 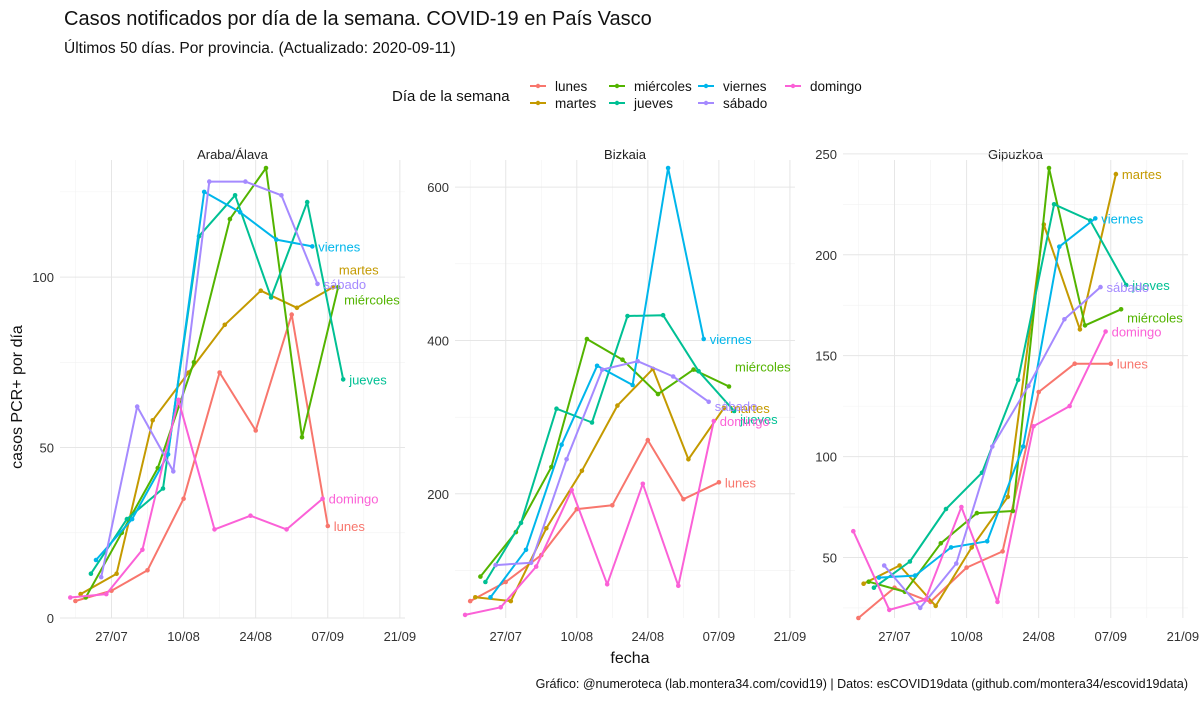 What do you see at coordinates (451, 96) in the screenshot?
I see `legend-title: Día de la semana` at bounding box center [451, 96].